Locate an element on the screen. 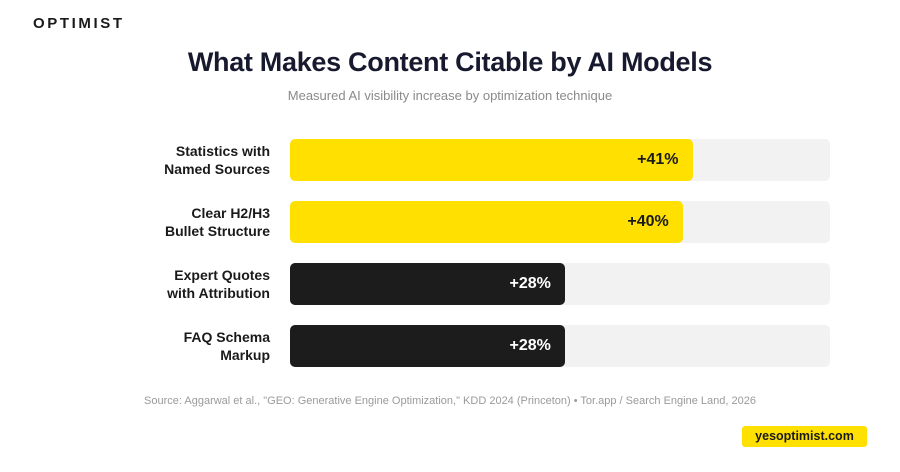 The image size is (900, 472). category-label: Statistics with Named Sources is located at coordinates (217, 160).